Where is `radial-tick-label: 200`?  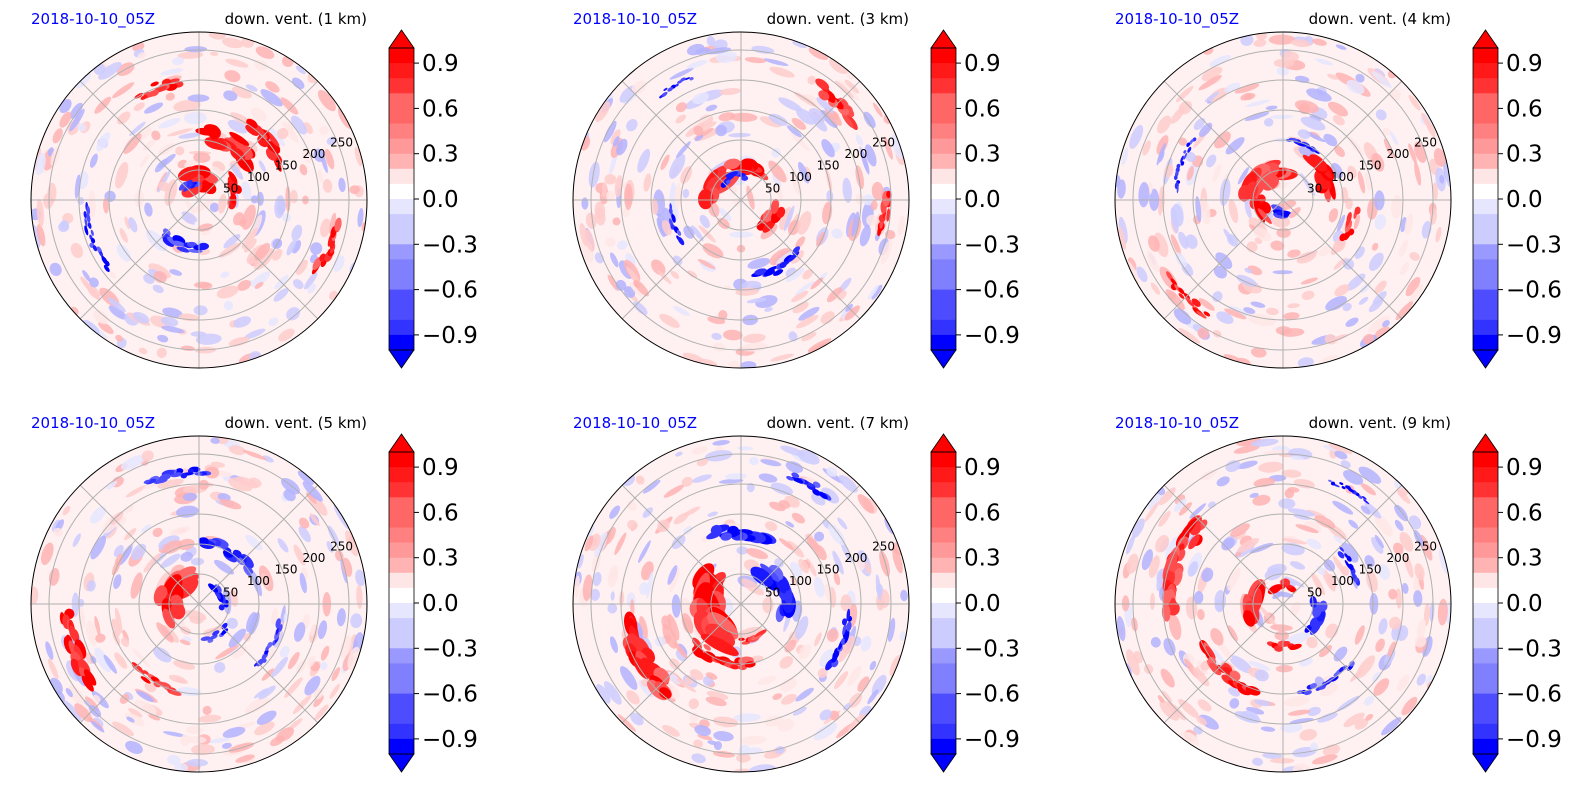 radial-tick-label: 200 is located at coordinates (1397, 558).